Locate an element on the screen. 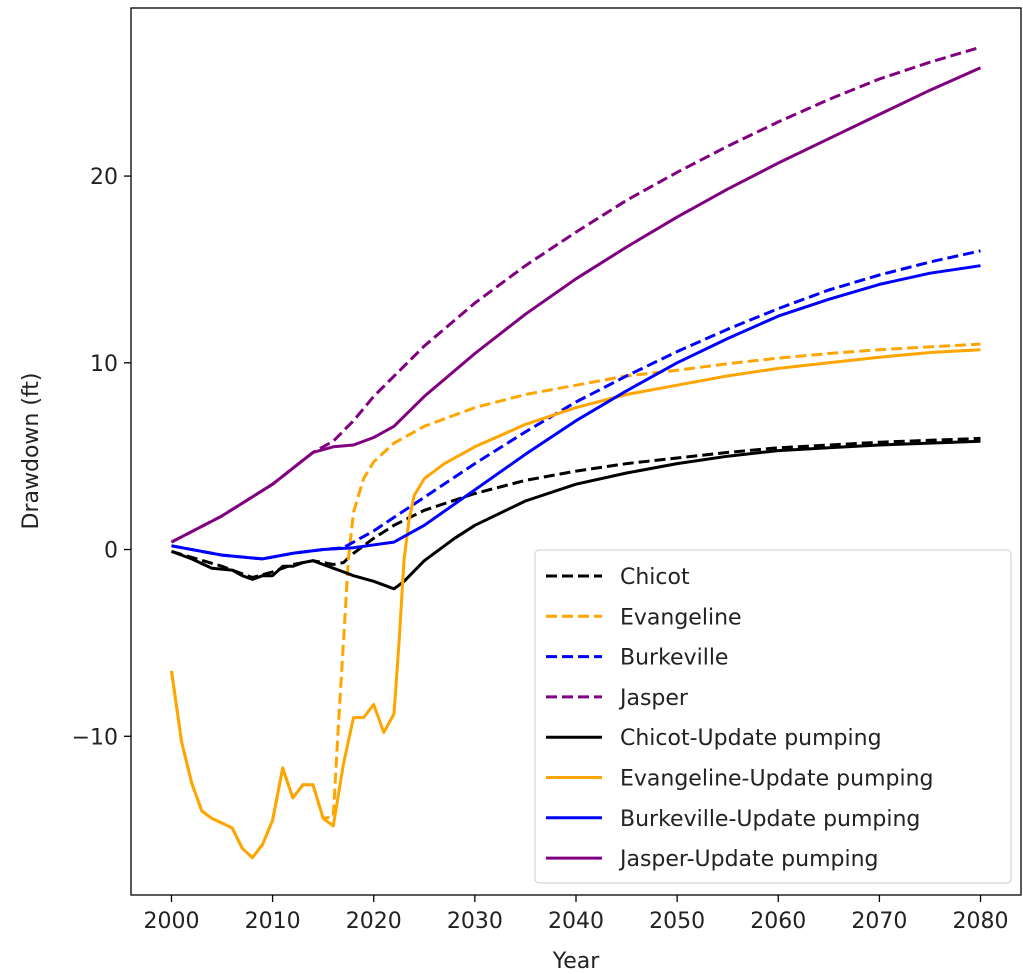 This screenshot has height=974, width=1023. legend-label: Jasper-Update pumping is located at coordinates (748, 859).